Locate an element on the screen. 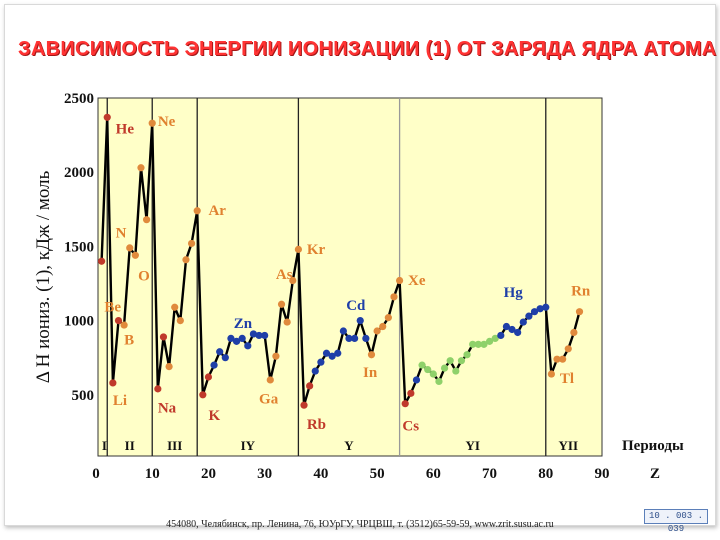 Image resolution: width=720 pixels, height=540 pixels. period-axis-label: Периоды is located at coordinates (653, 446).